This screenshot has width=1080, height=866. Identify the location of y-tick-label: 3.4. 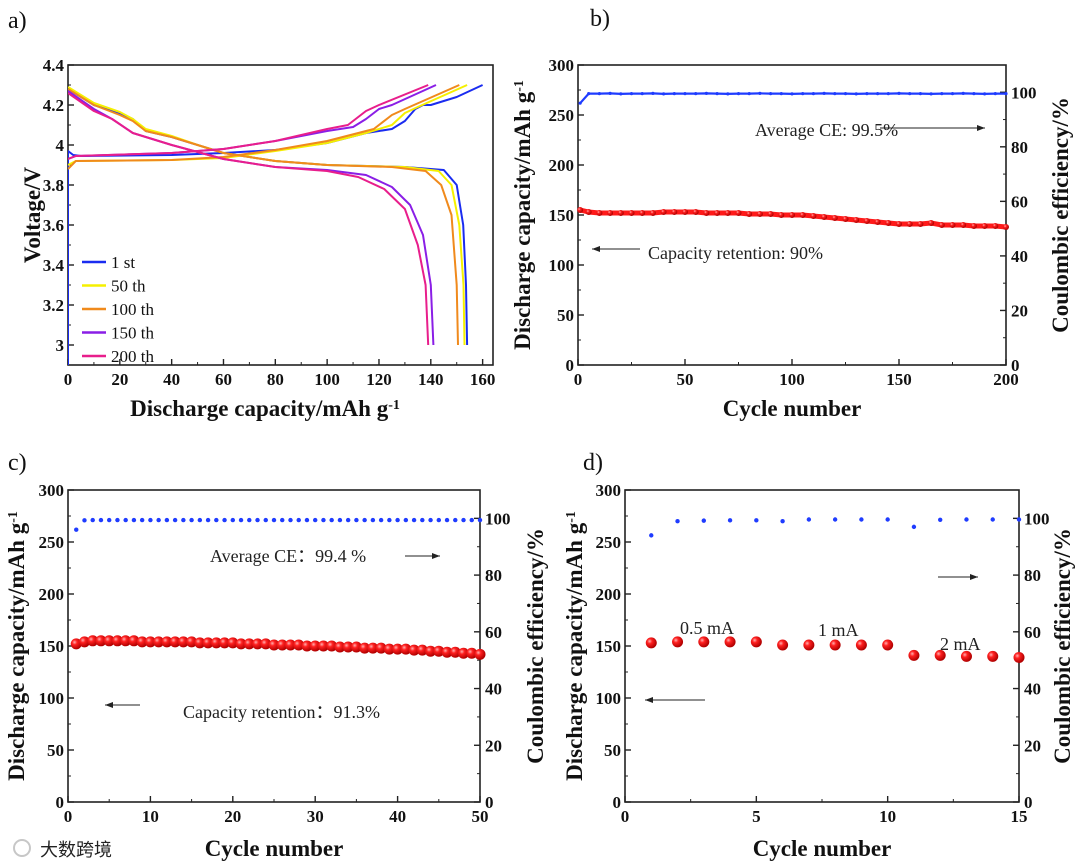
(54, 265).